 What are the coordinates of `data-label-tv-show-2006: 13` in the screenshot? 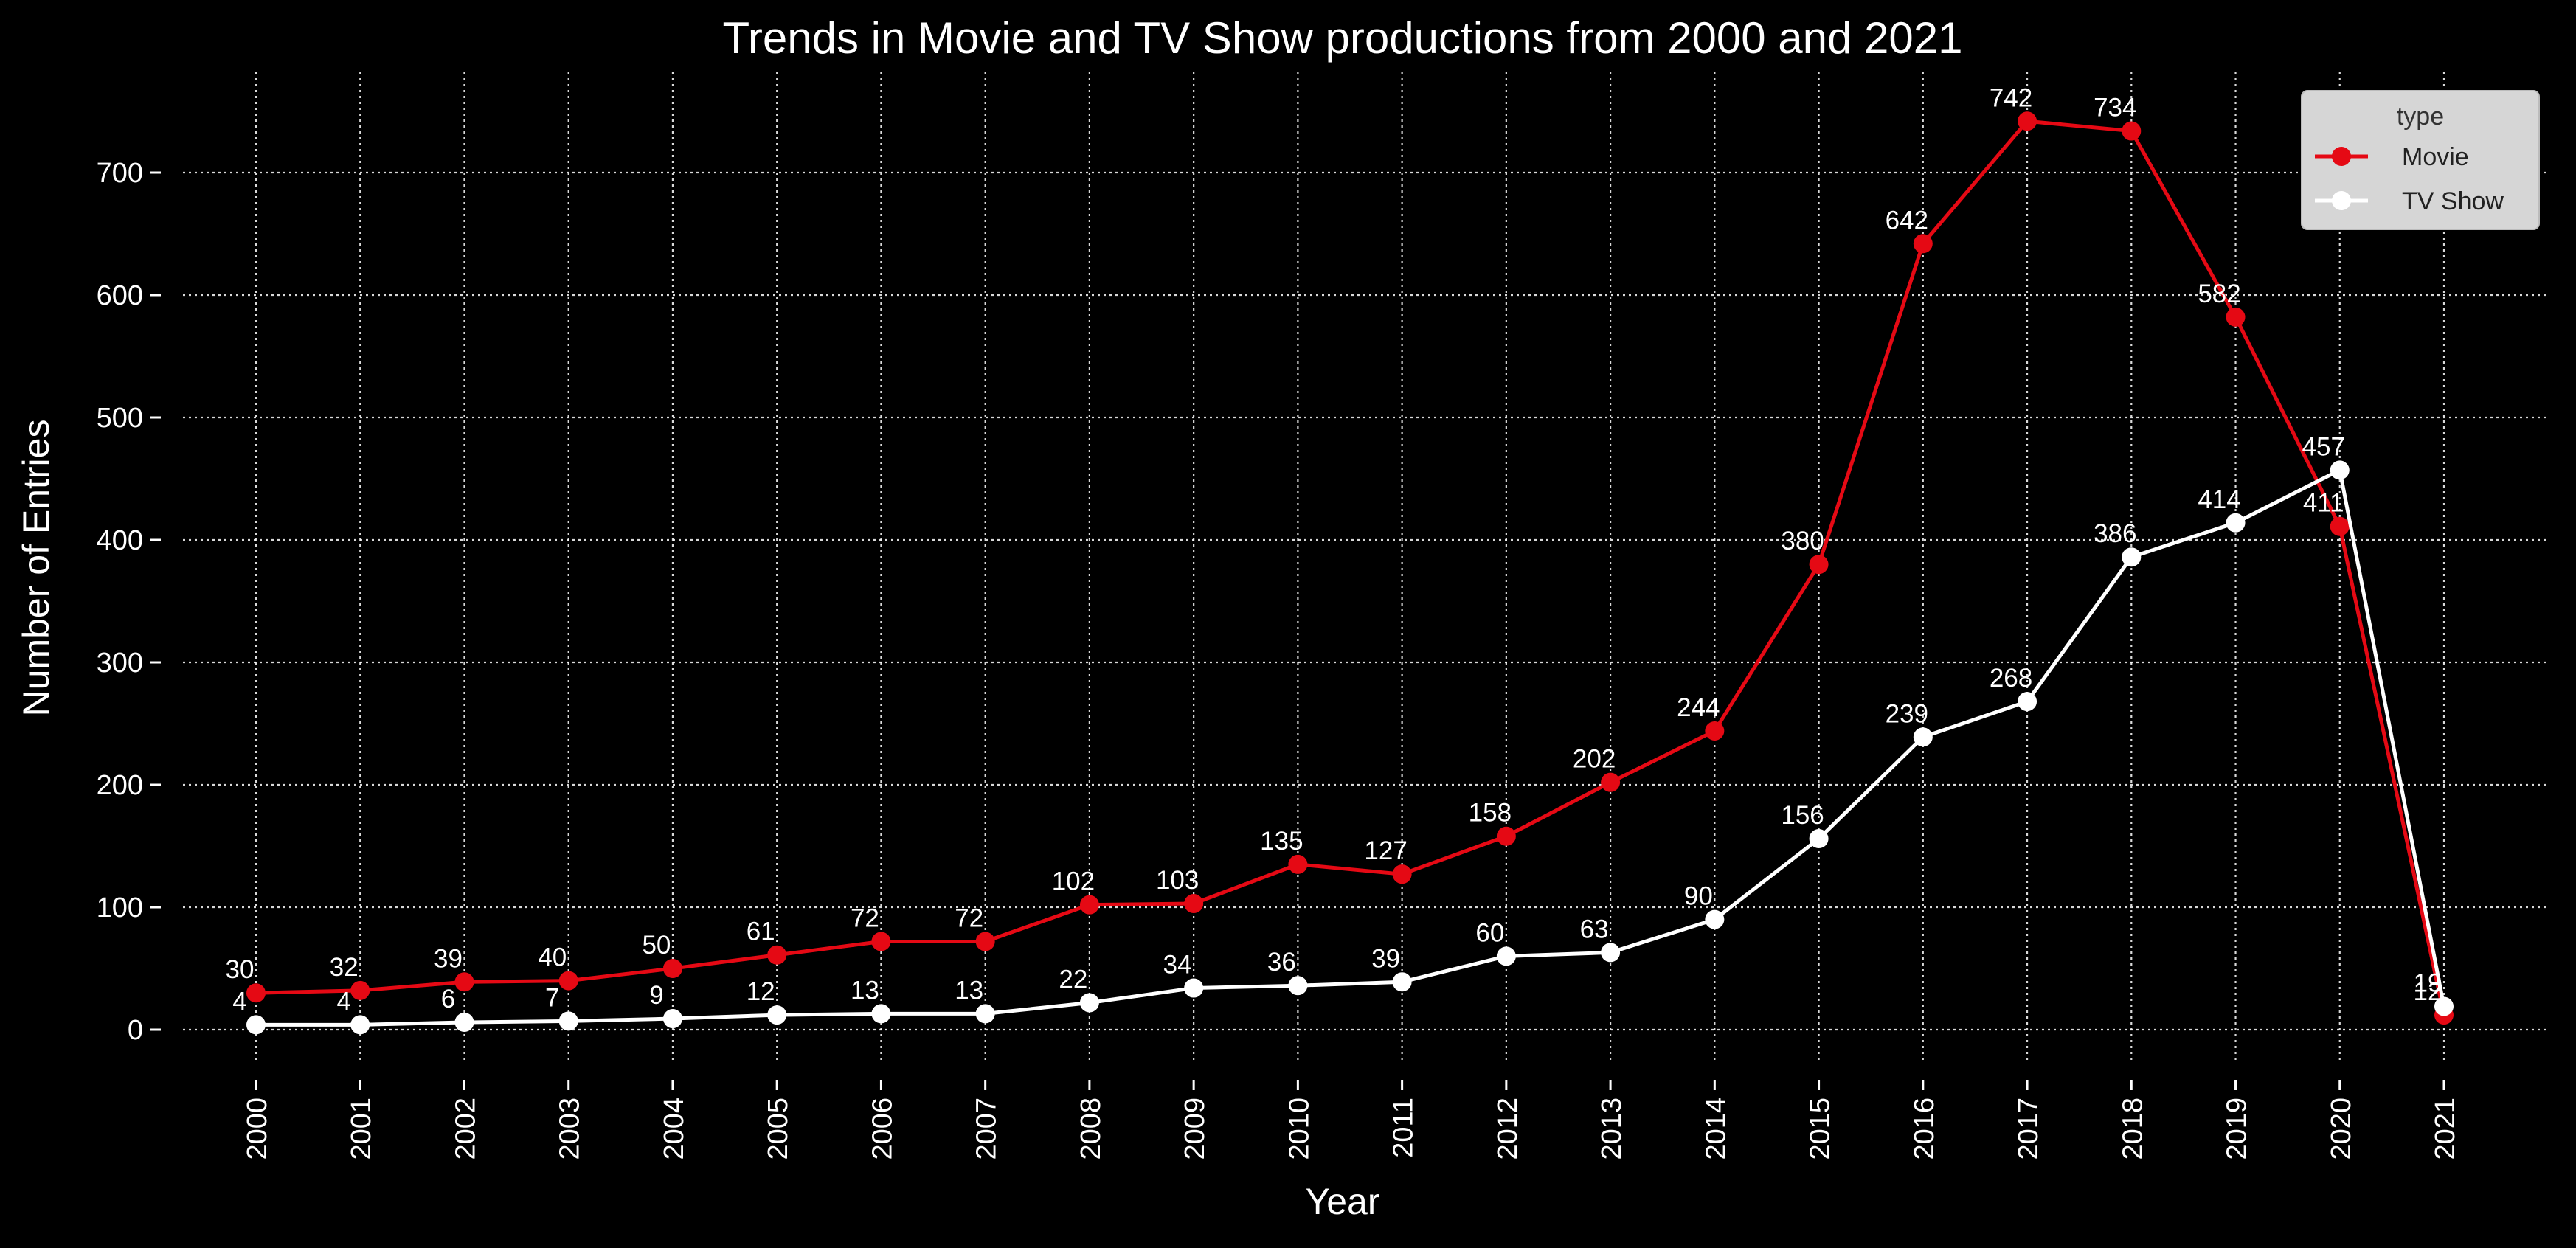 It's located at (865, 990).